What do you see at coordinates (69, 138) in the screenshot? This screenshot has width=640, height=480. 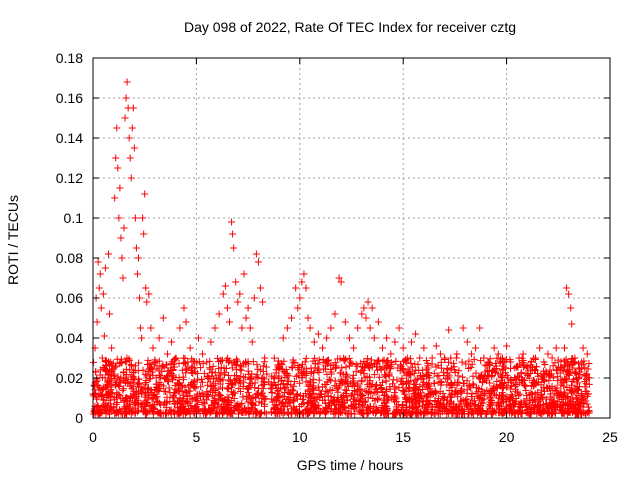 I see `y-tick-label: 0.14` at bounding box center [69, 138].